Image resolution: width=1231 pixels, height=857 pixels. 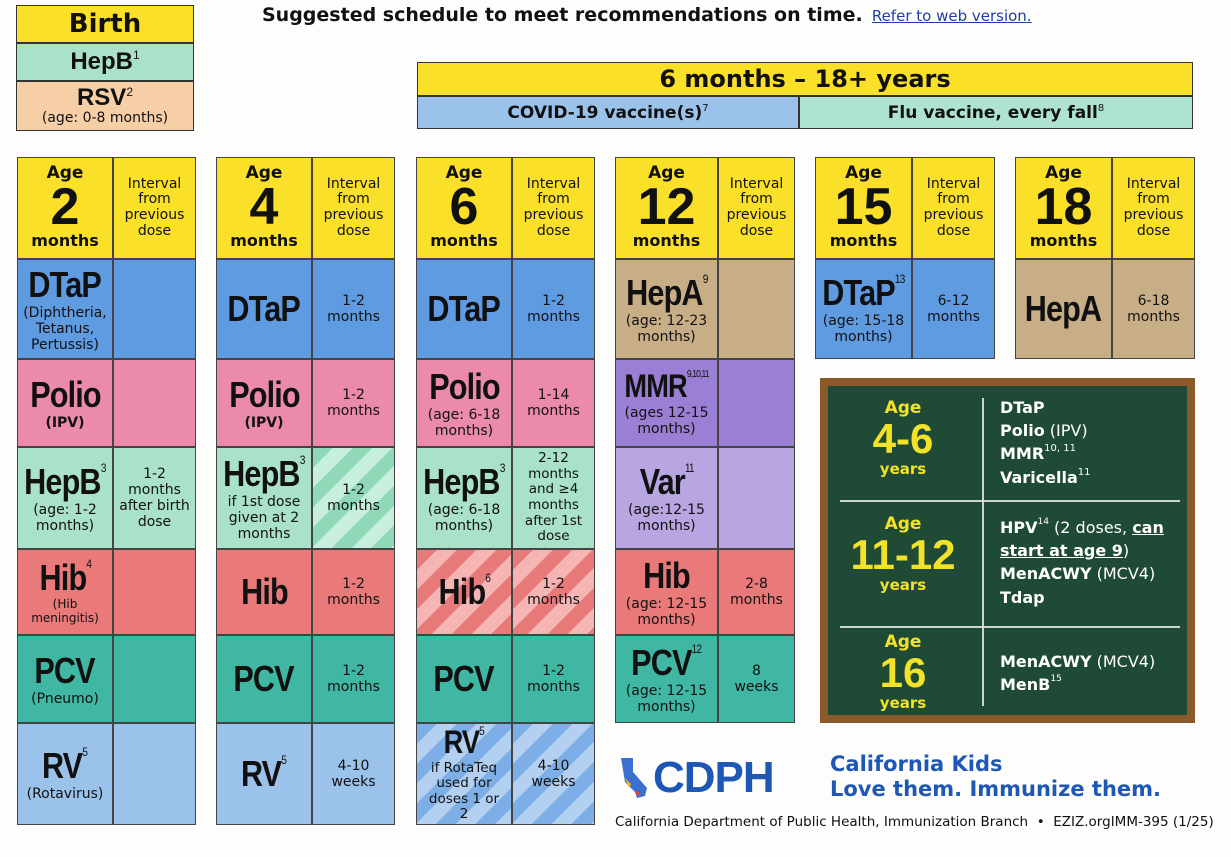 I want to click on vaccine-name: Polio, so click(x=65, y=395).